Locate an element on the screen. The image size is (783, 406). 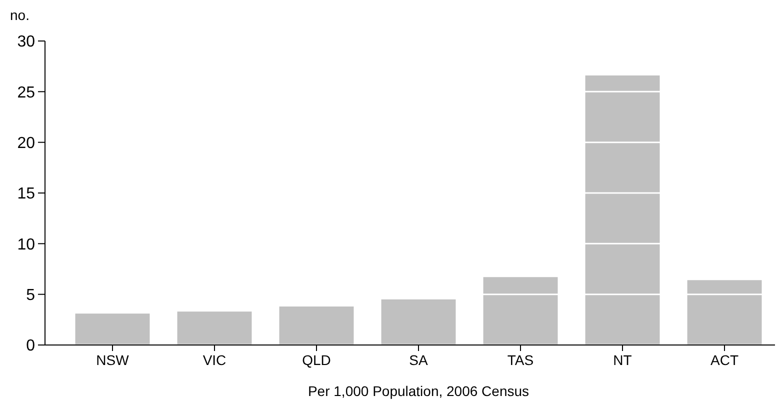
y-tick-label: 0 is located at coordinates (31, 346).